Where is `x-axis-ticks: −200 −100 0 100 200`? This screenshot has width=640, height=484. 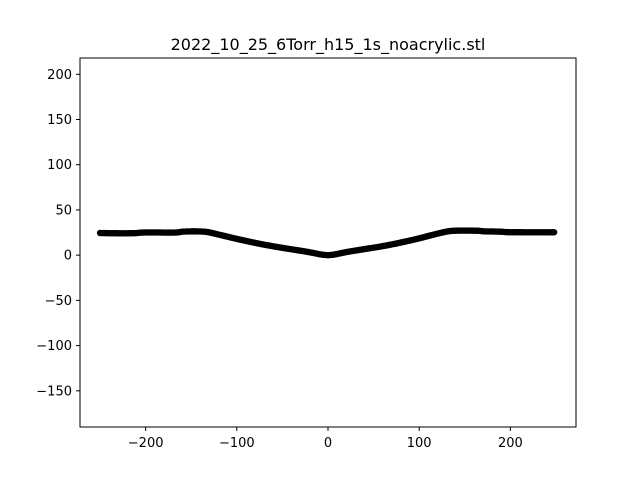
x-axis-ticks: −200 −100 0 100 200 is located at coordinates (325, 439).